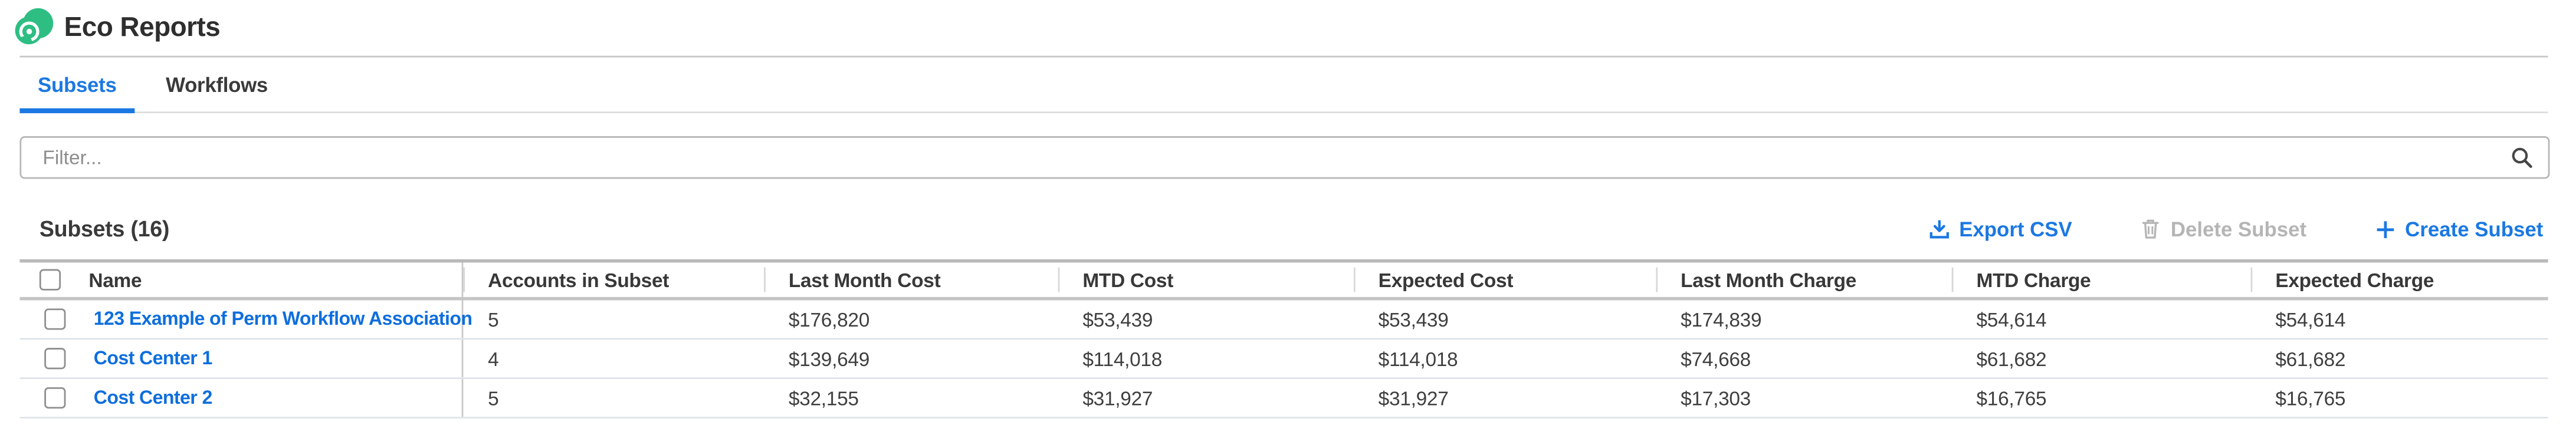 This screenshot has width=2576, height=425. Describe the element at coordinates (2101, 279) in the screenshot. I see `column-header-mtd-charge: MTD Charge` at that location.